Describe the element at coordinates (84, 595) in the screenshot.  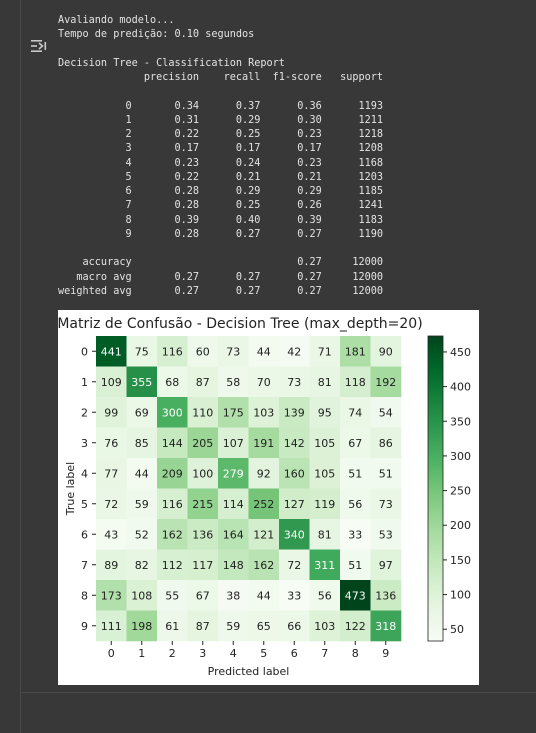
I see `y-tick-label: 8` at that location.